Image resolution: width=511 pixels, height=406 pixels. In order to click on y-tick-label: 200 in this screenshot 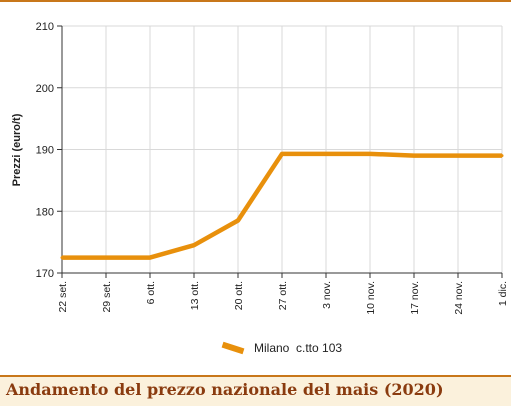, I will do `click(45, 89)`.